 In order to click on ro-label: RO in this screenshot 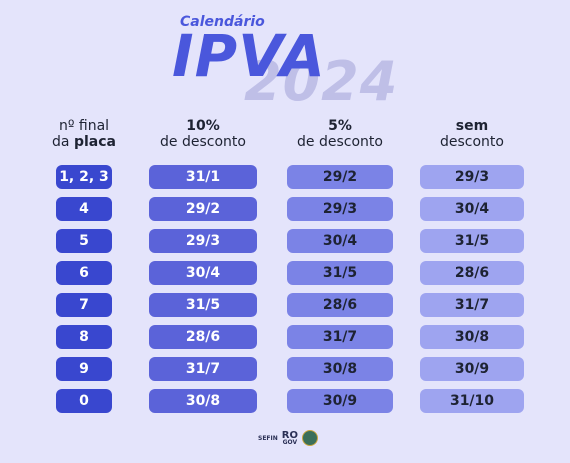, I will do `click(289, 435)`.